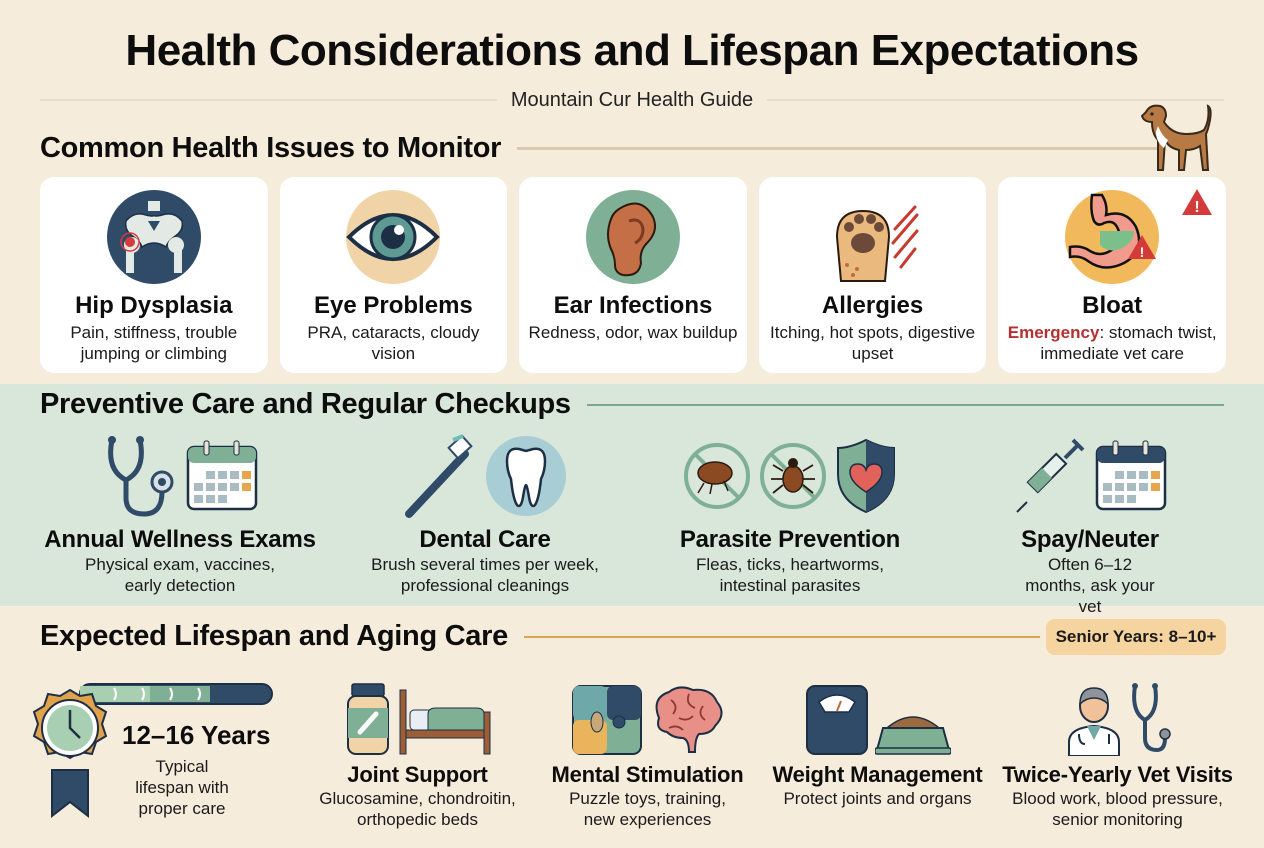 The width and height of the screenshot is (1264, 848). I want to click on item-title: Weight Management, so click(877, 774).